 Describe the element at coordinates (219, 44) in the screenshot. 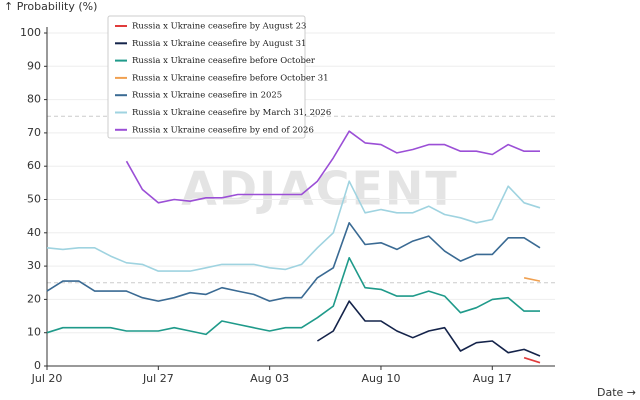

I see `legend-label: Russia x Ukraine ceasefire by August 31` at that location.